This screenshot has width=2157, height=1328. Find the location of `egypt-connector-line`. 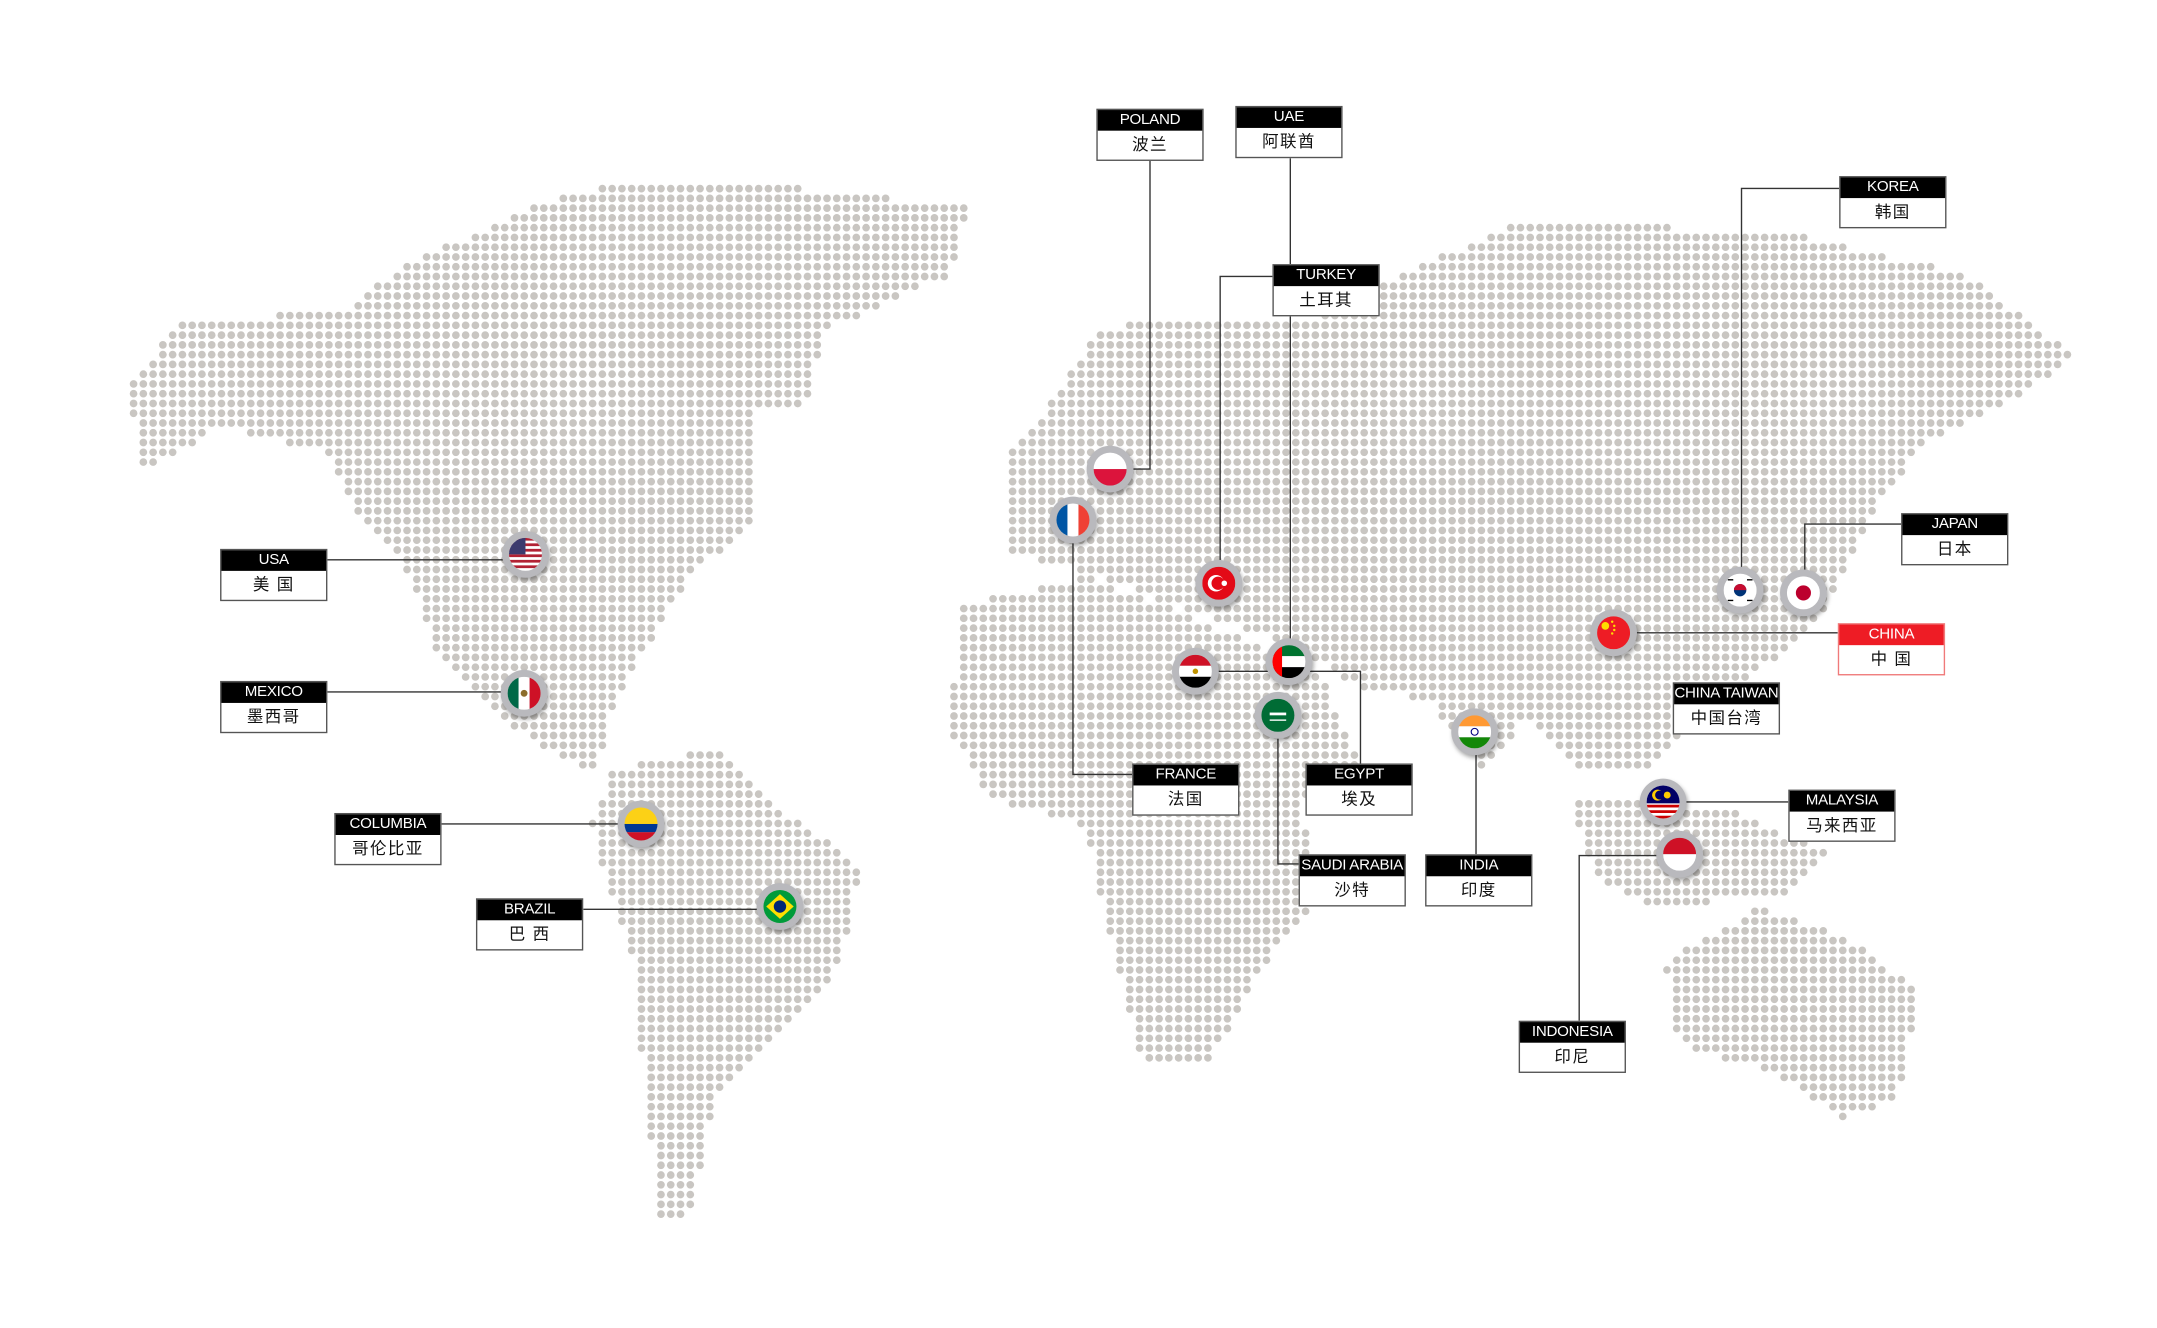

egypt-connector-line is located at coordinates (1289, 717).